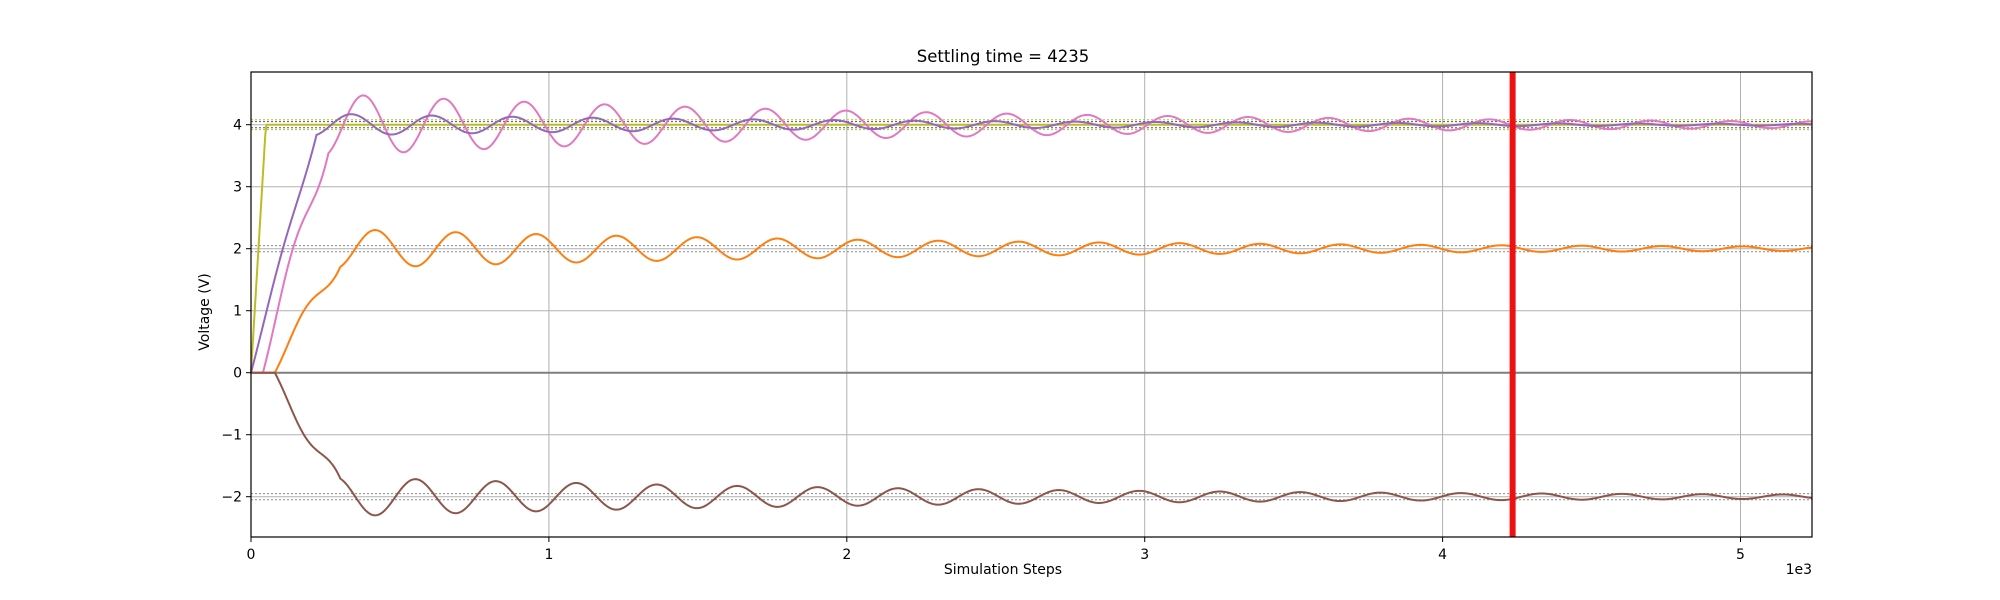 The height and width of the screenshot is (600, 2000). What do you see at coordinates (1144, 555) in the screenshot?
I see `x-tick-label: 3` at bounding box center [1144, 555].